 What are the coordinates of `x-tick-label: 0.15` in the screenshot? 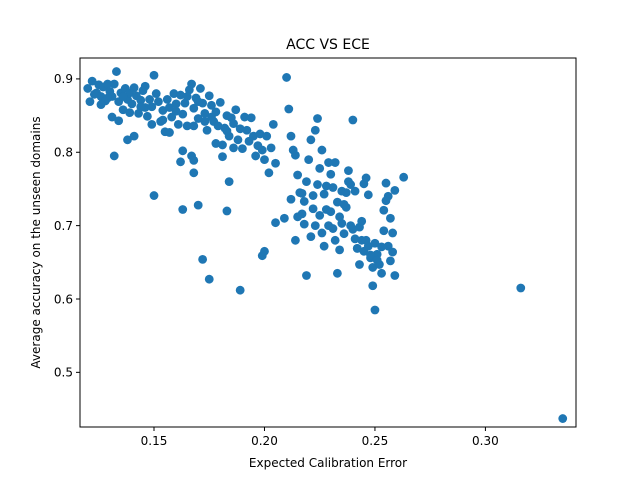 It's located at (154, 441).